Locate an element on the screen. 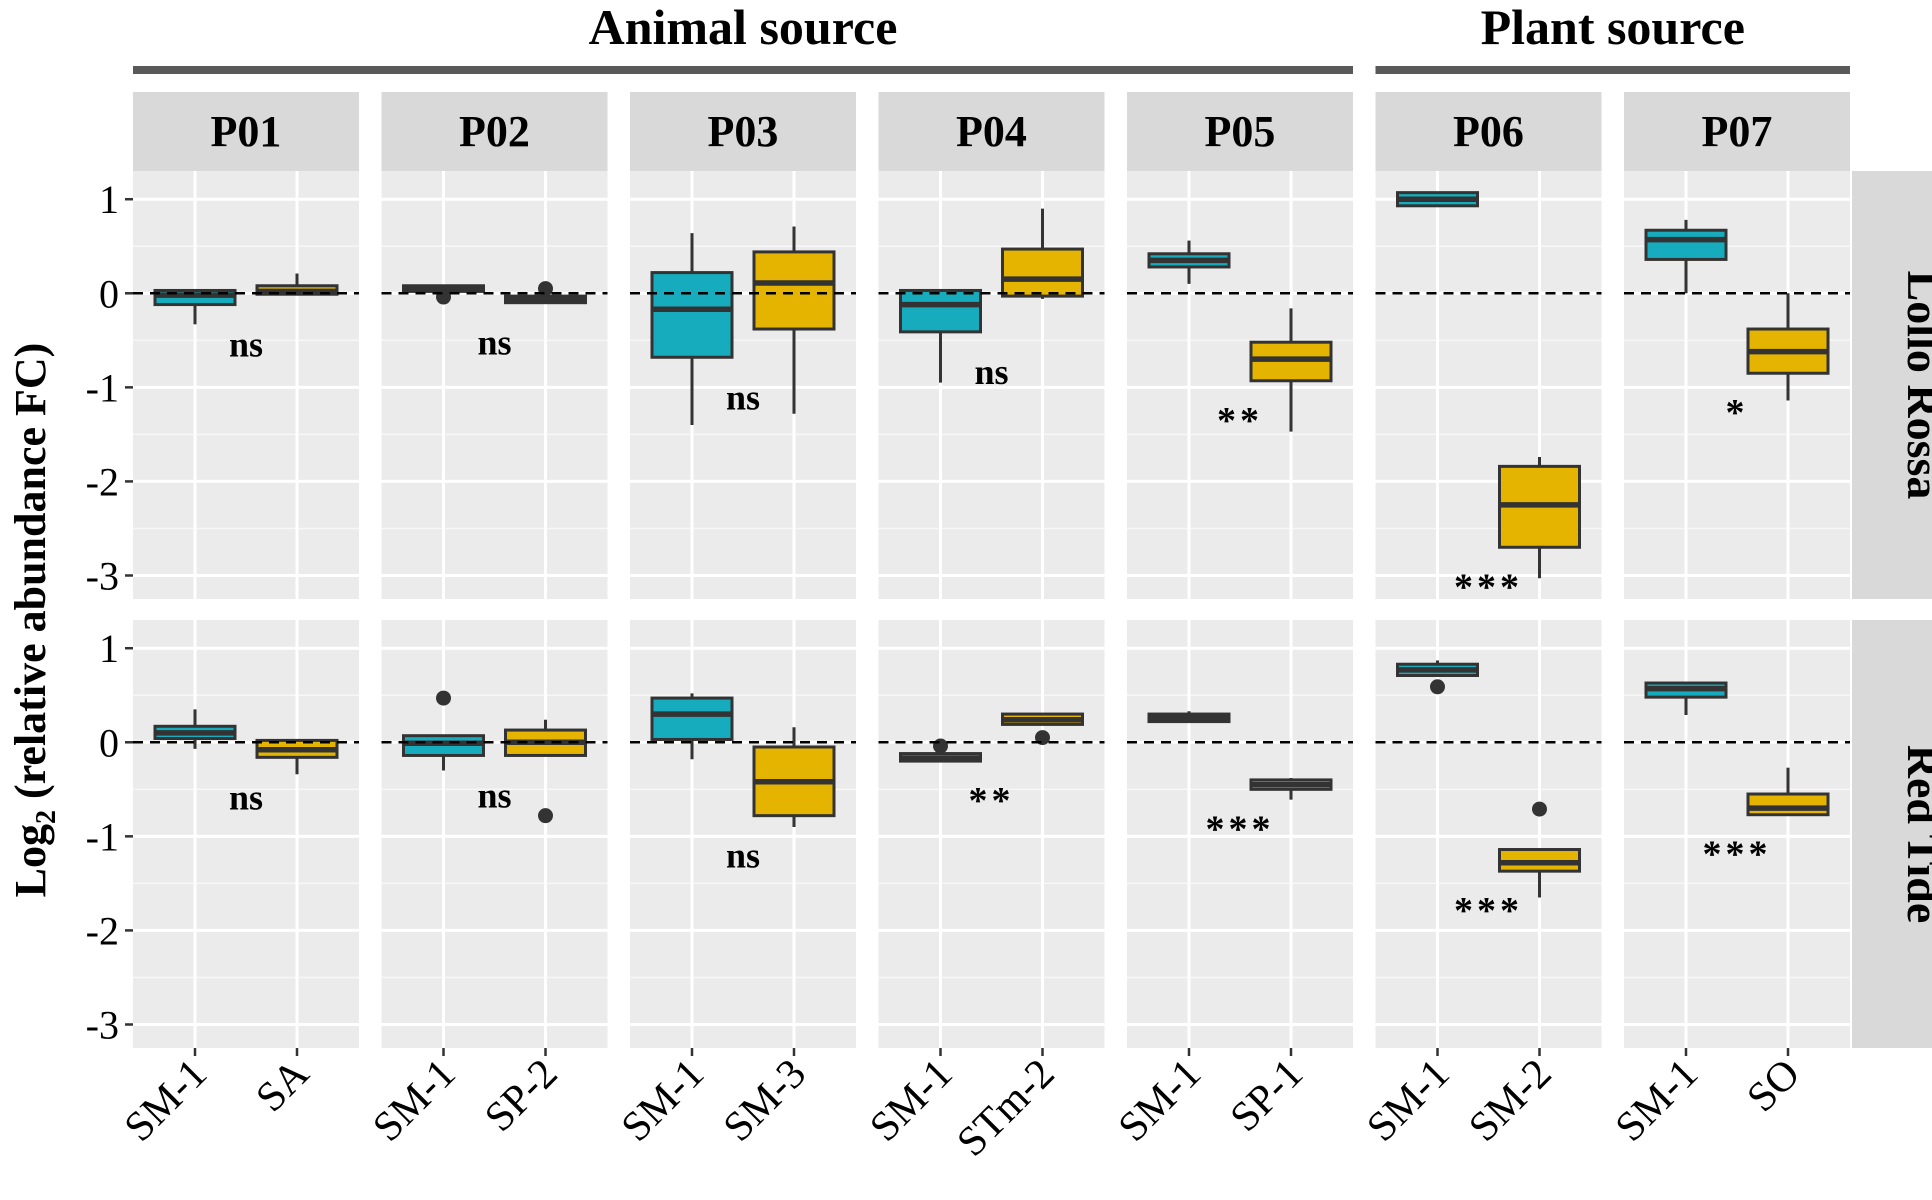 Image resolution: width=1932 pixels, height=1200 pixels. panel-P03-row-2: ns is located at coordinates (743, 834).